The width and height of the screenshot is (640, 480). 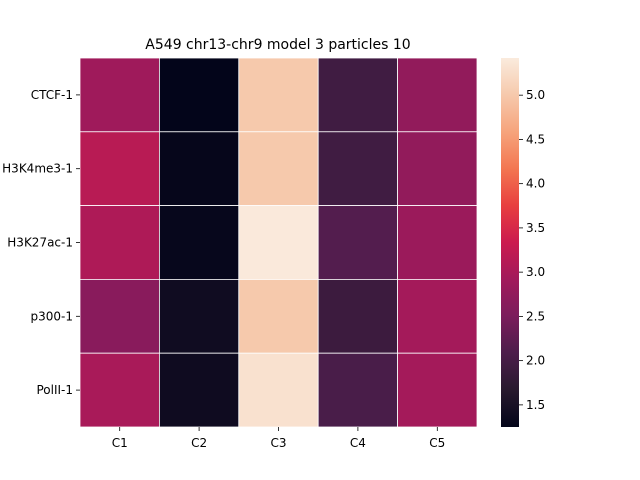 What do you see at coordinates (535, 184) in the screenshot?
I see `colorbar-tick-label: 4.0` at bounding box center [535, 184].